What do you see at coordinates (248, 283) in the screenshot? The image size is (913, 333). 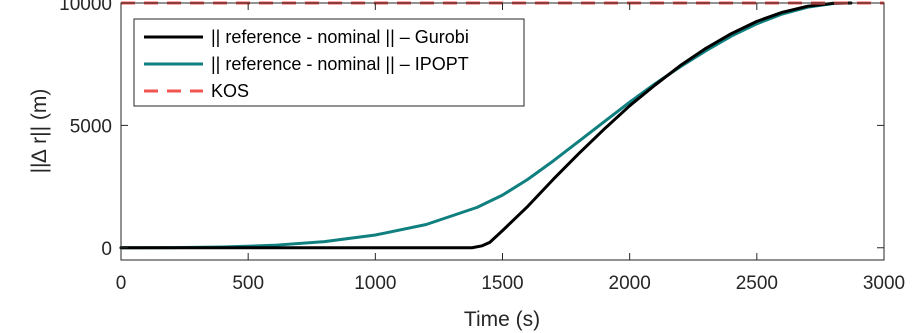 I see `x-tick-label: 500` at bounding box center [248, 283].